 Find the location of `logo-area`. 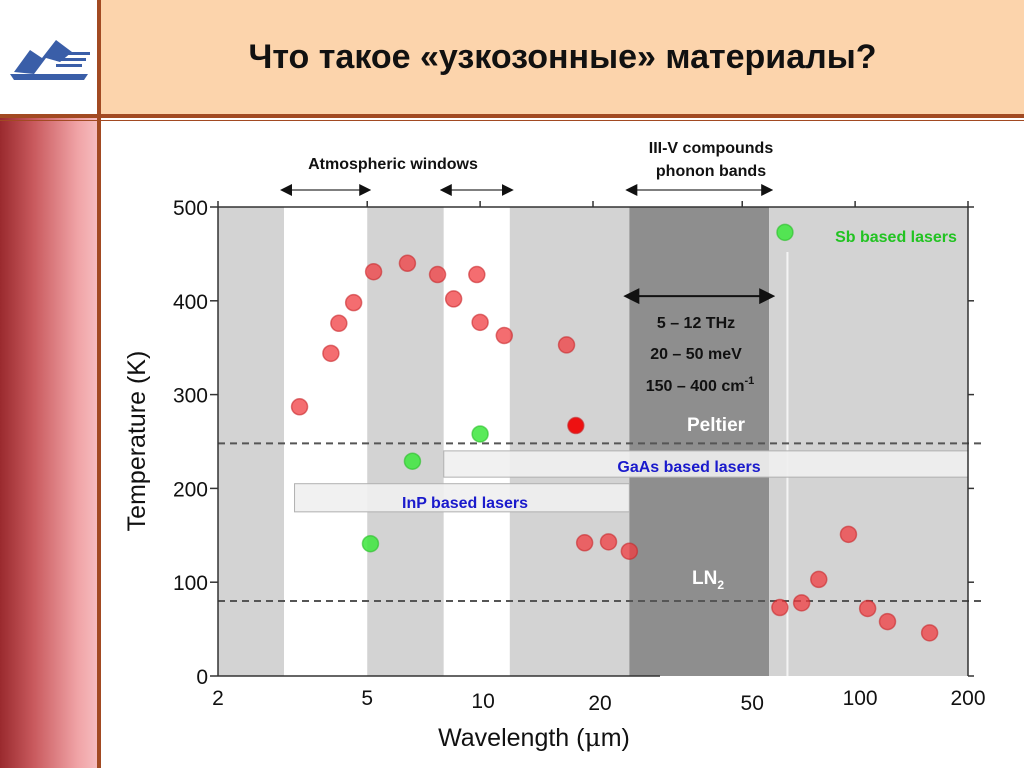

logo-area is located at coordinates (48, 57).